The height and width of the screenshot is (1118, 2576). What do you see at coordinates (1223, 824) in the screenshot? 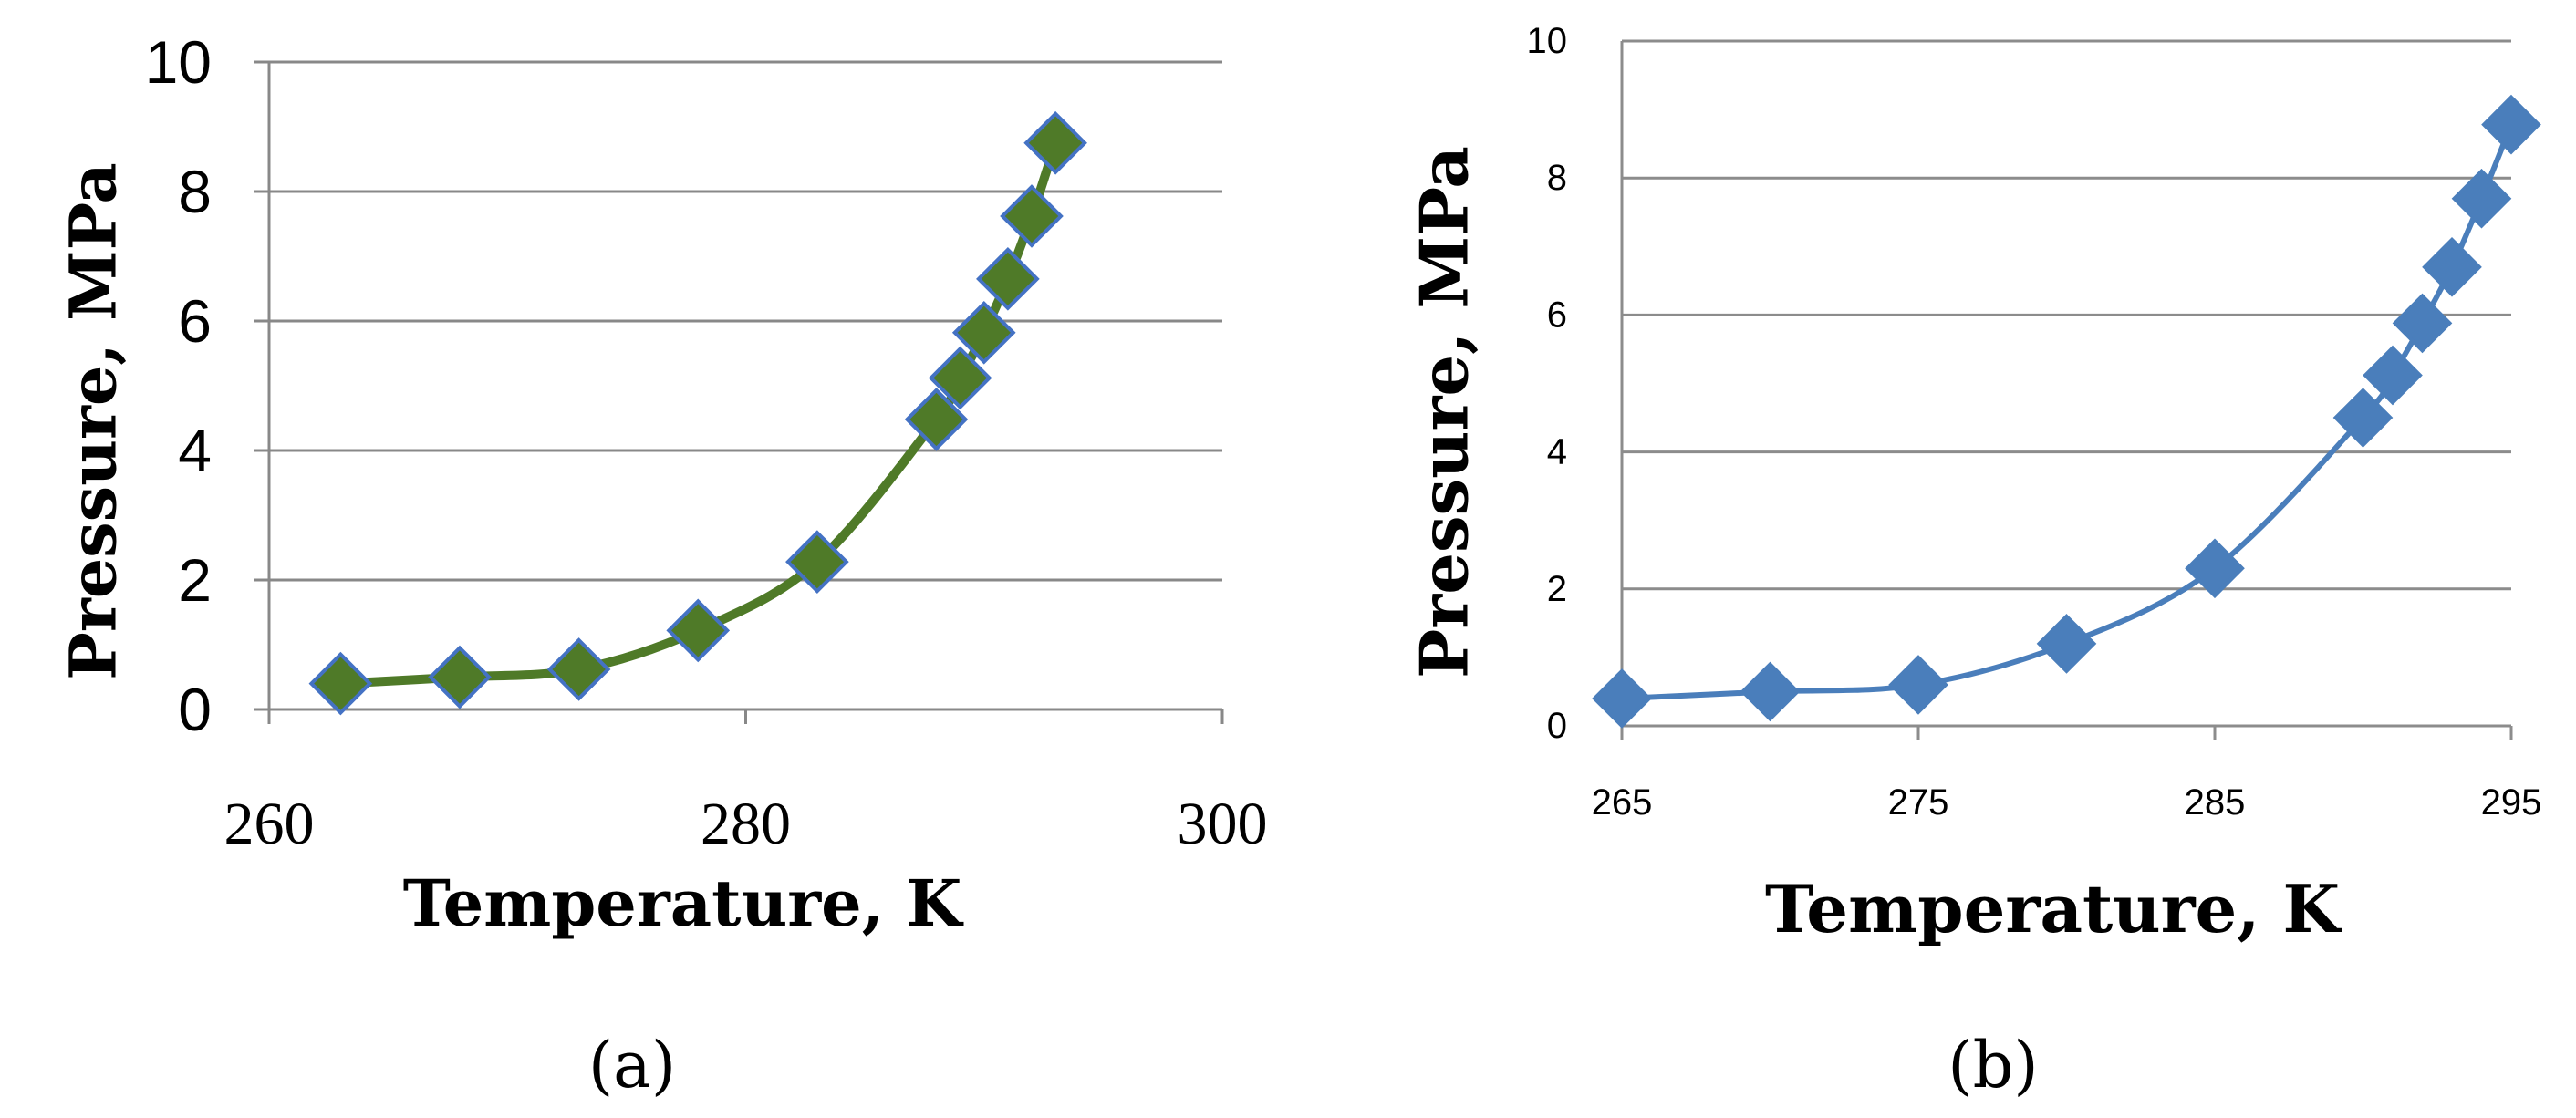
I see `x-tick-label: 300` at bounding box center [1223, 824].